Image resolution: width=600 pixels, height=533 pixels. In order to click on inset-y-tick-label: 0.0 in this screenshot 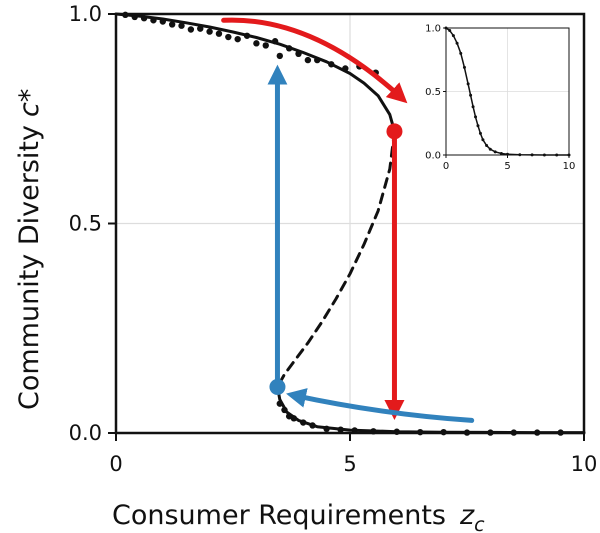, I will do `click(433, 156)`.